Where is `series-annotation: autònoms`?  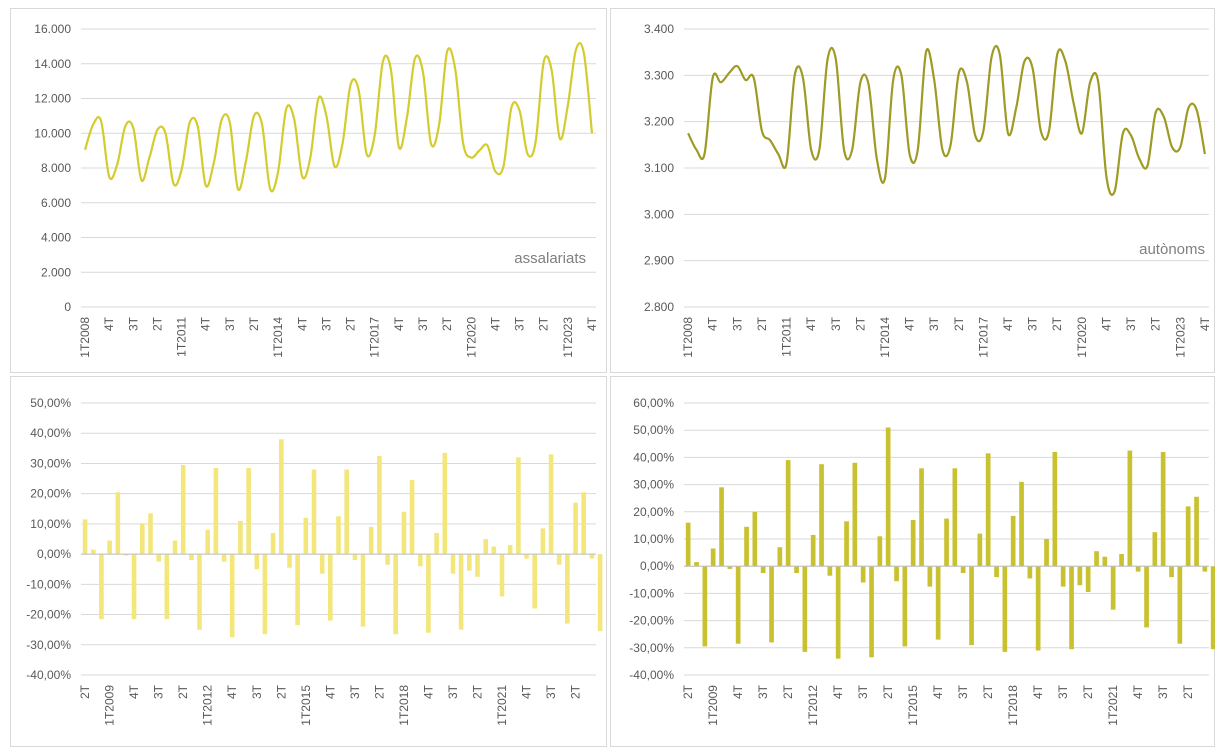 series-annotation: autònoms is located at coordinates (1172, 249).